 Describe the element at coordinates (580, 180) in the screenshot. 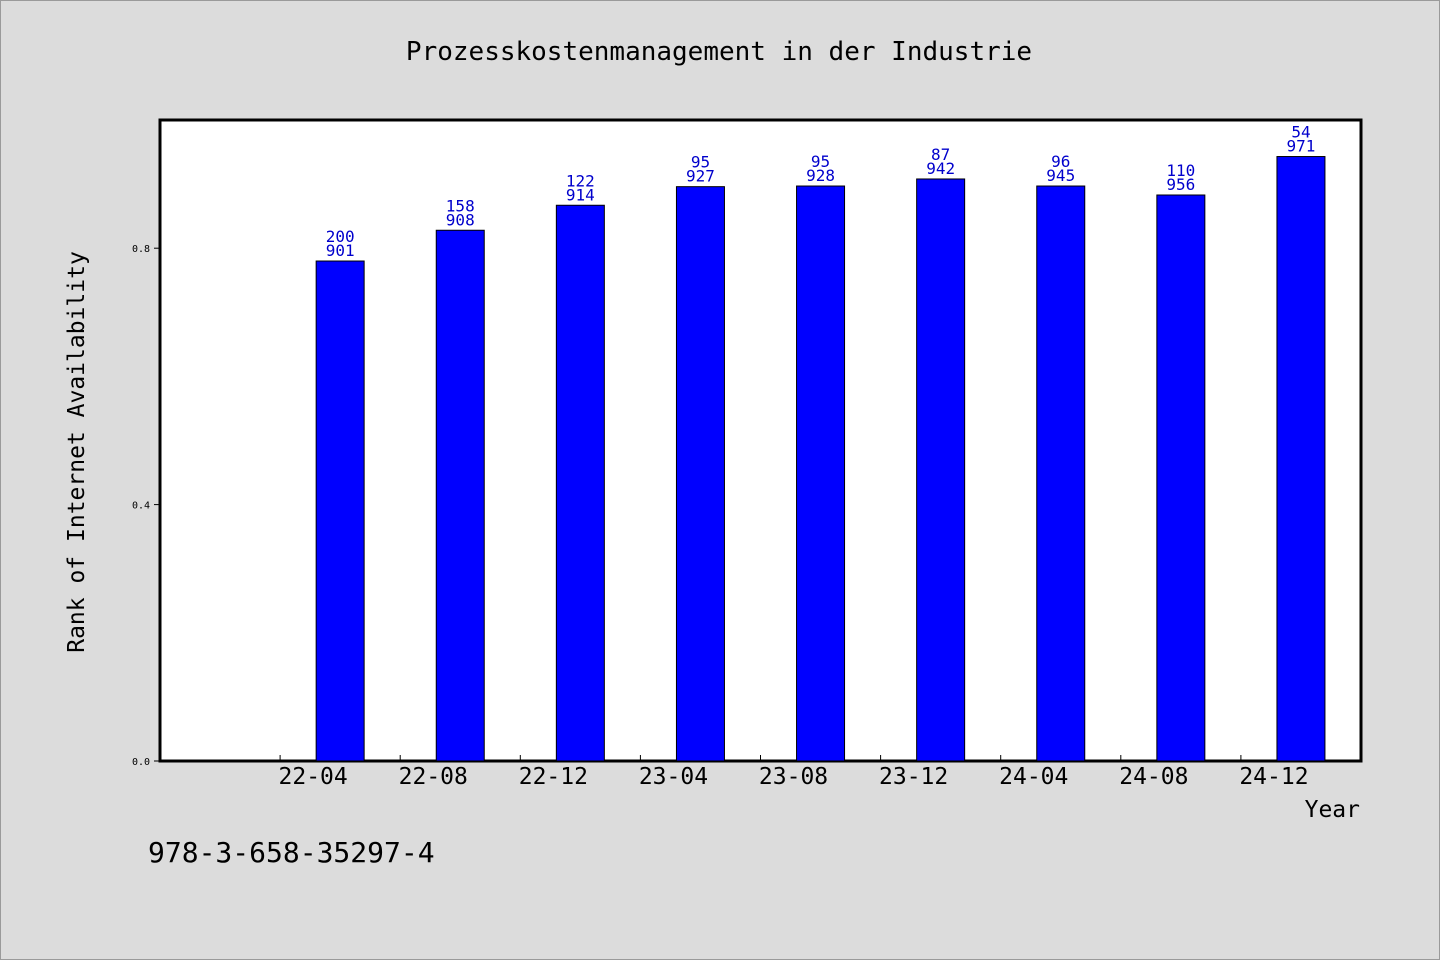

I see `rank-label: 122` at that location.